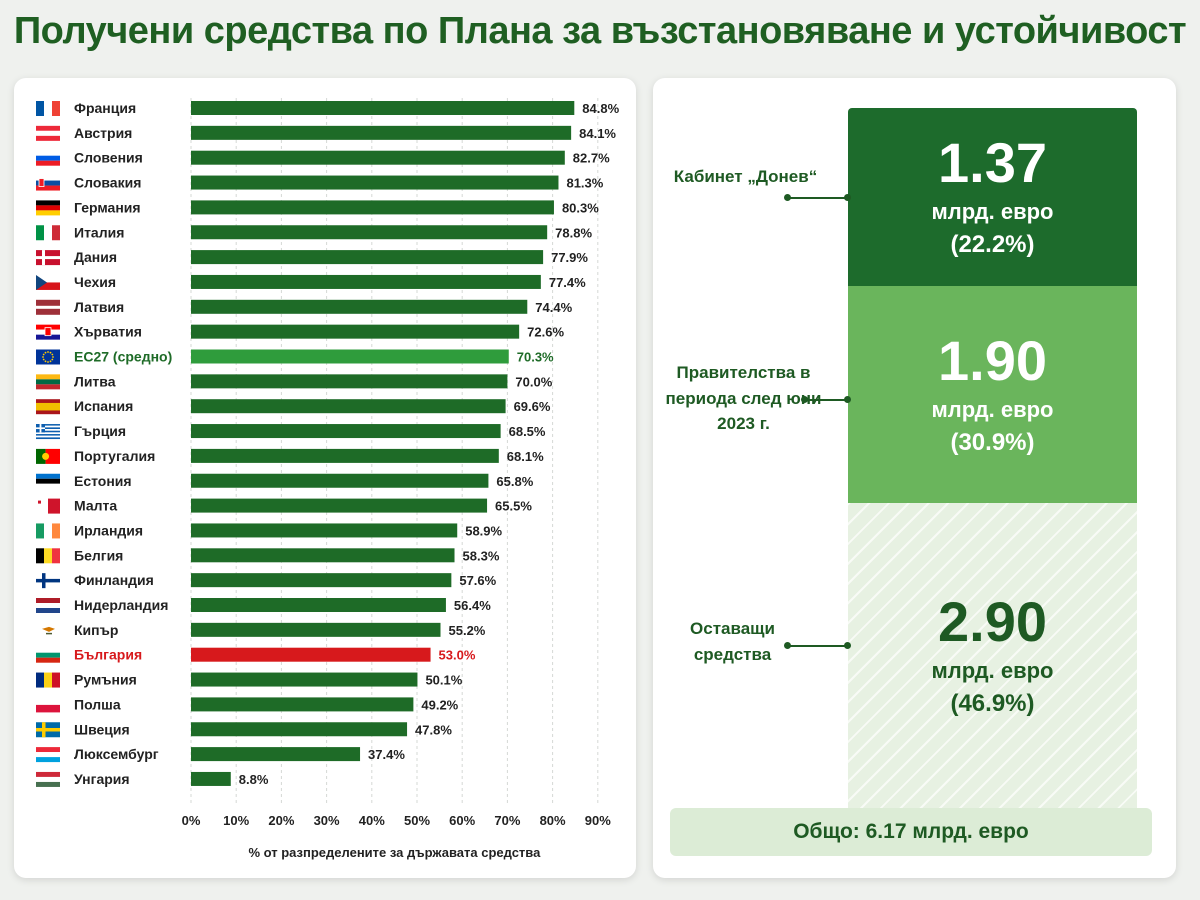  Describe the element at coordinates (745, 176) in the screenshot. I see `donev-label: Кабинет „Донев“` at that location.